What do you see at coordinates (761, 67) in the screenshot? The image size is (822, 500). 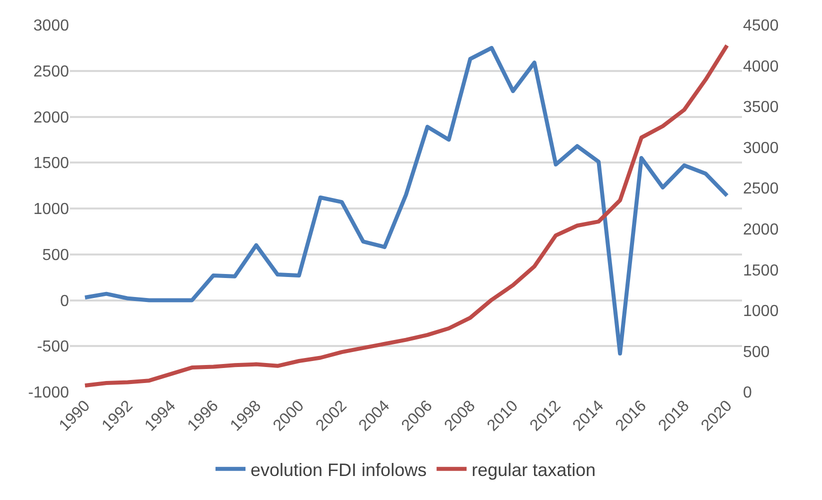 I see `y2-tick-label: 4000` at bounding box center [761, 67].